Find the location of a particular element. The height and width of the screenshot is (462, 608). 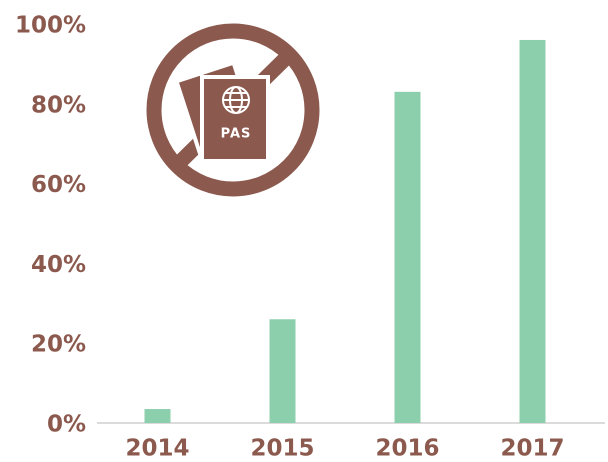

passport-ban-icon: PAS is located at coordinates (233, 110).